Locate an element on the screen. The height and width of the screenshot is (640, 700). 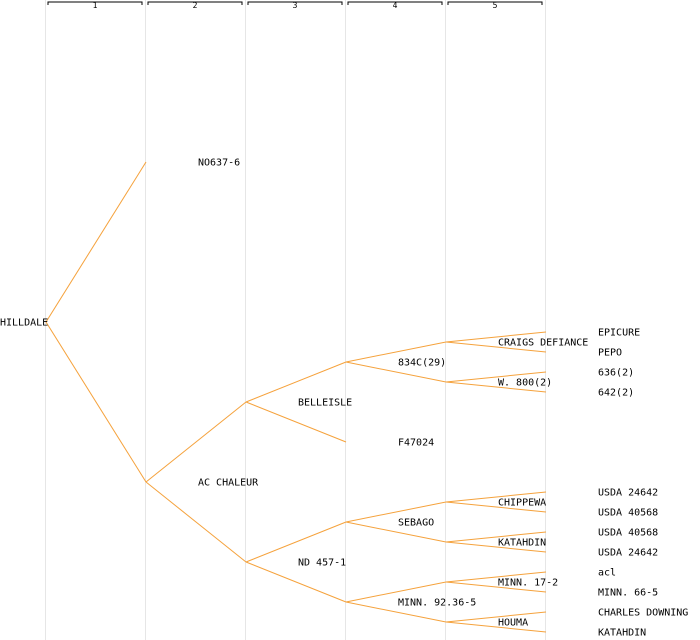
node-epicure: EPICURE is located at coordinates (619, 333).